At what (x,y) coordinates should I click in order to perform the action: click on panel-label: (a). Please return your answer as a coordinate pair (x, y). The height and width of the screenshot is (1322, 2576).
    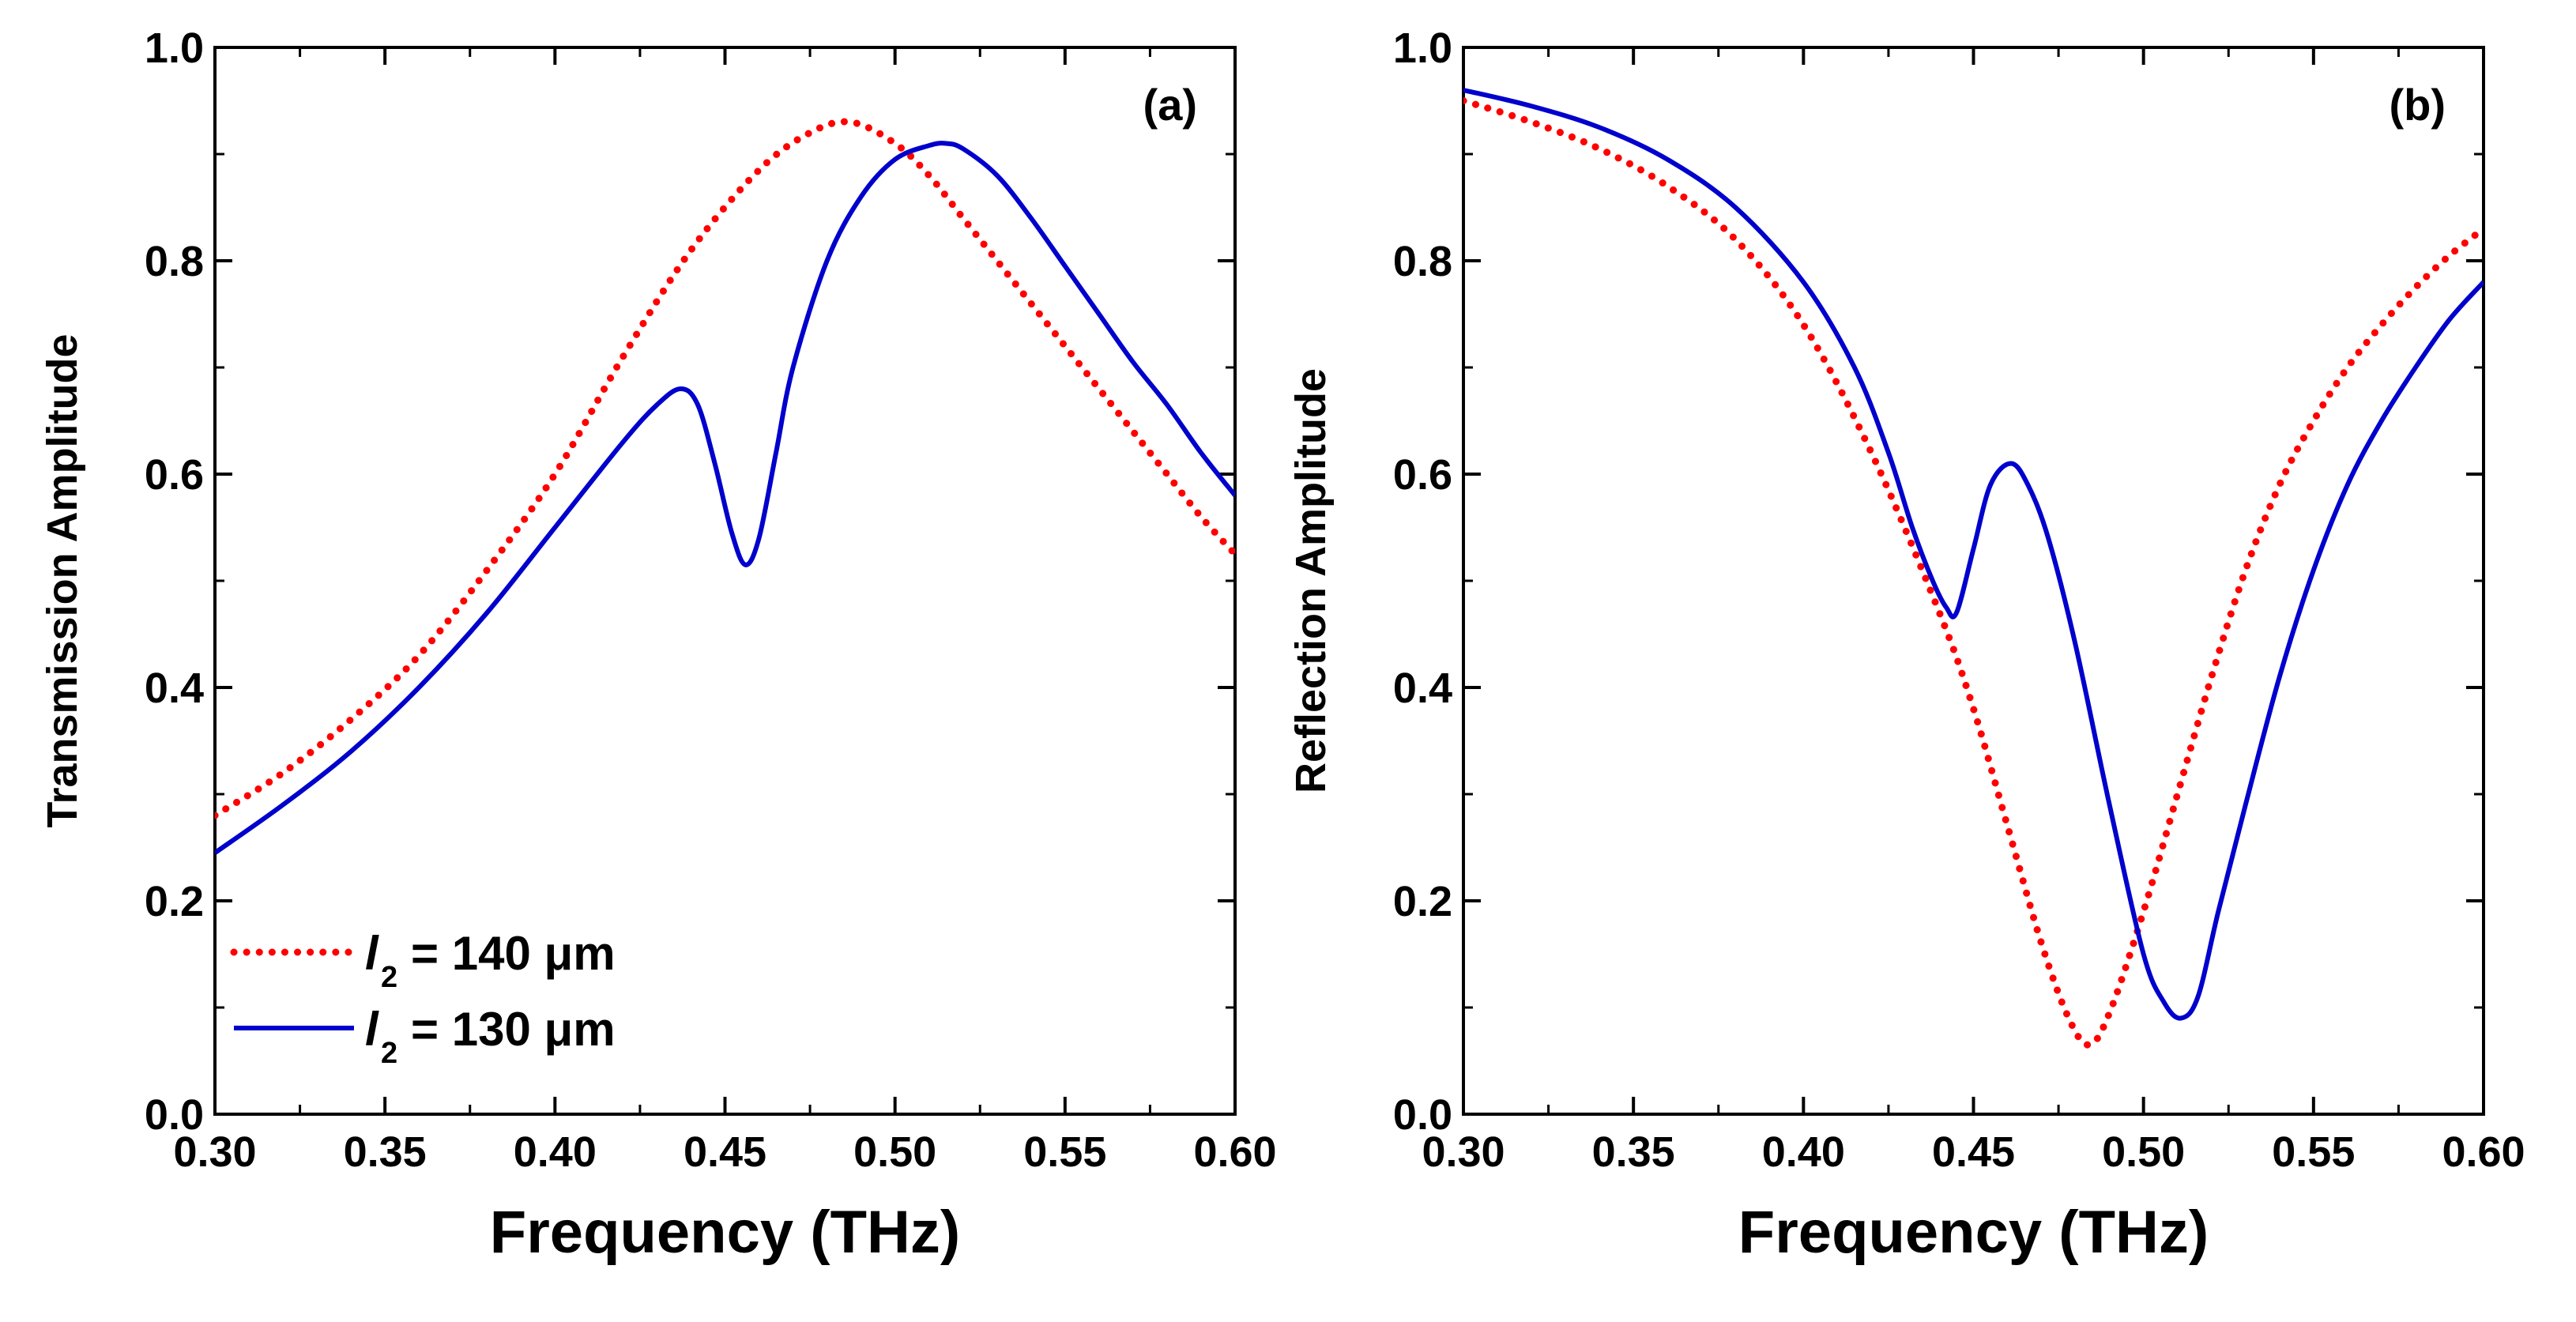
    Looking at the image, I should click on (1170, 105).